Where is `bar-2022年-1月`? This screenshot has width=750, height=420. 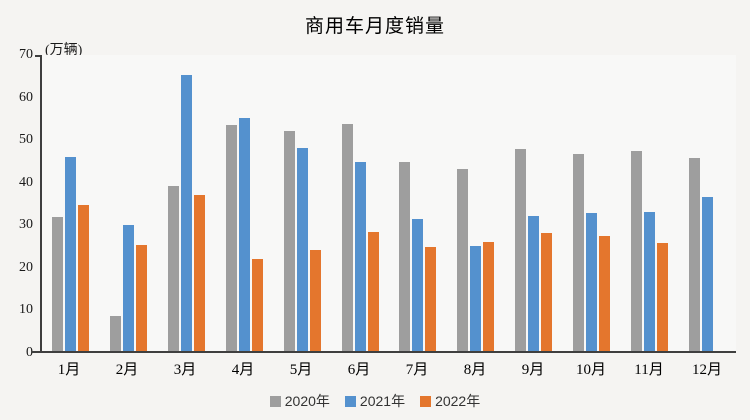
bar-2022年-1月 is located at coordinates (84, 278).